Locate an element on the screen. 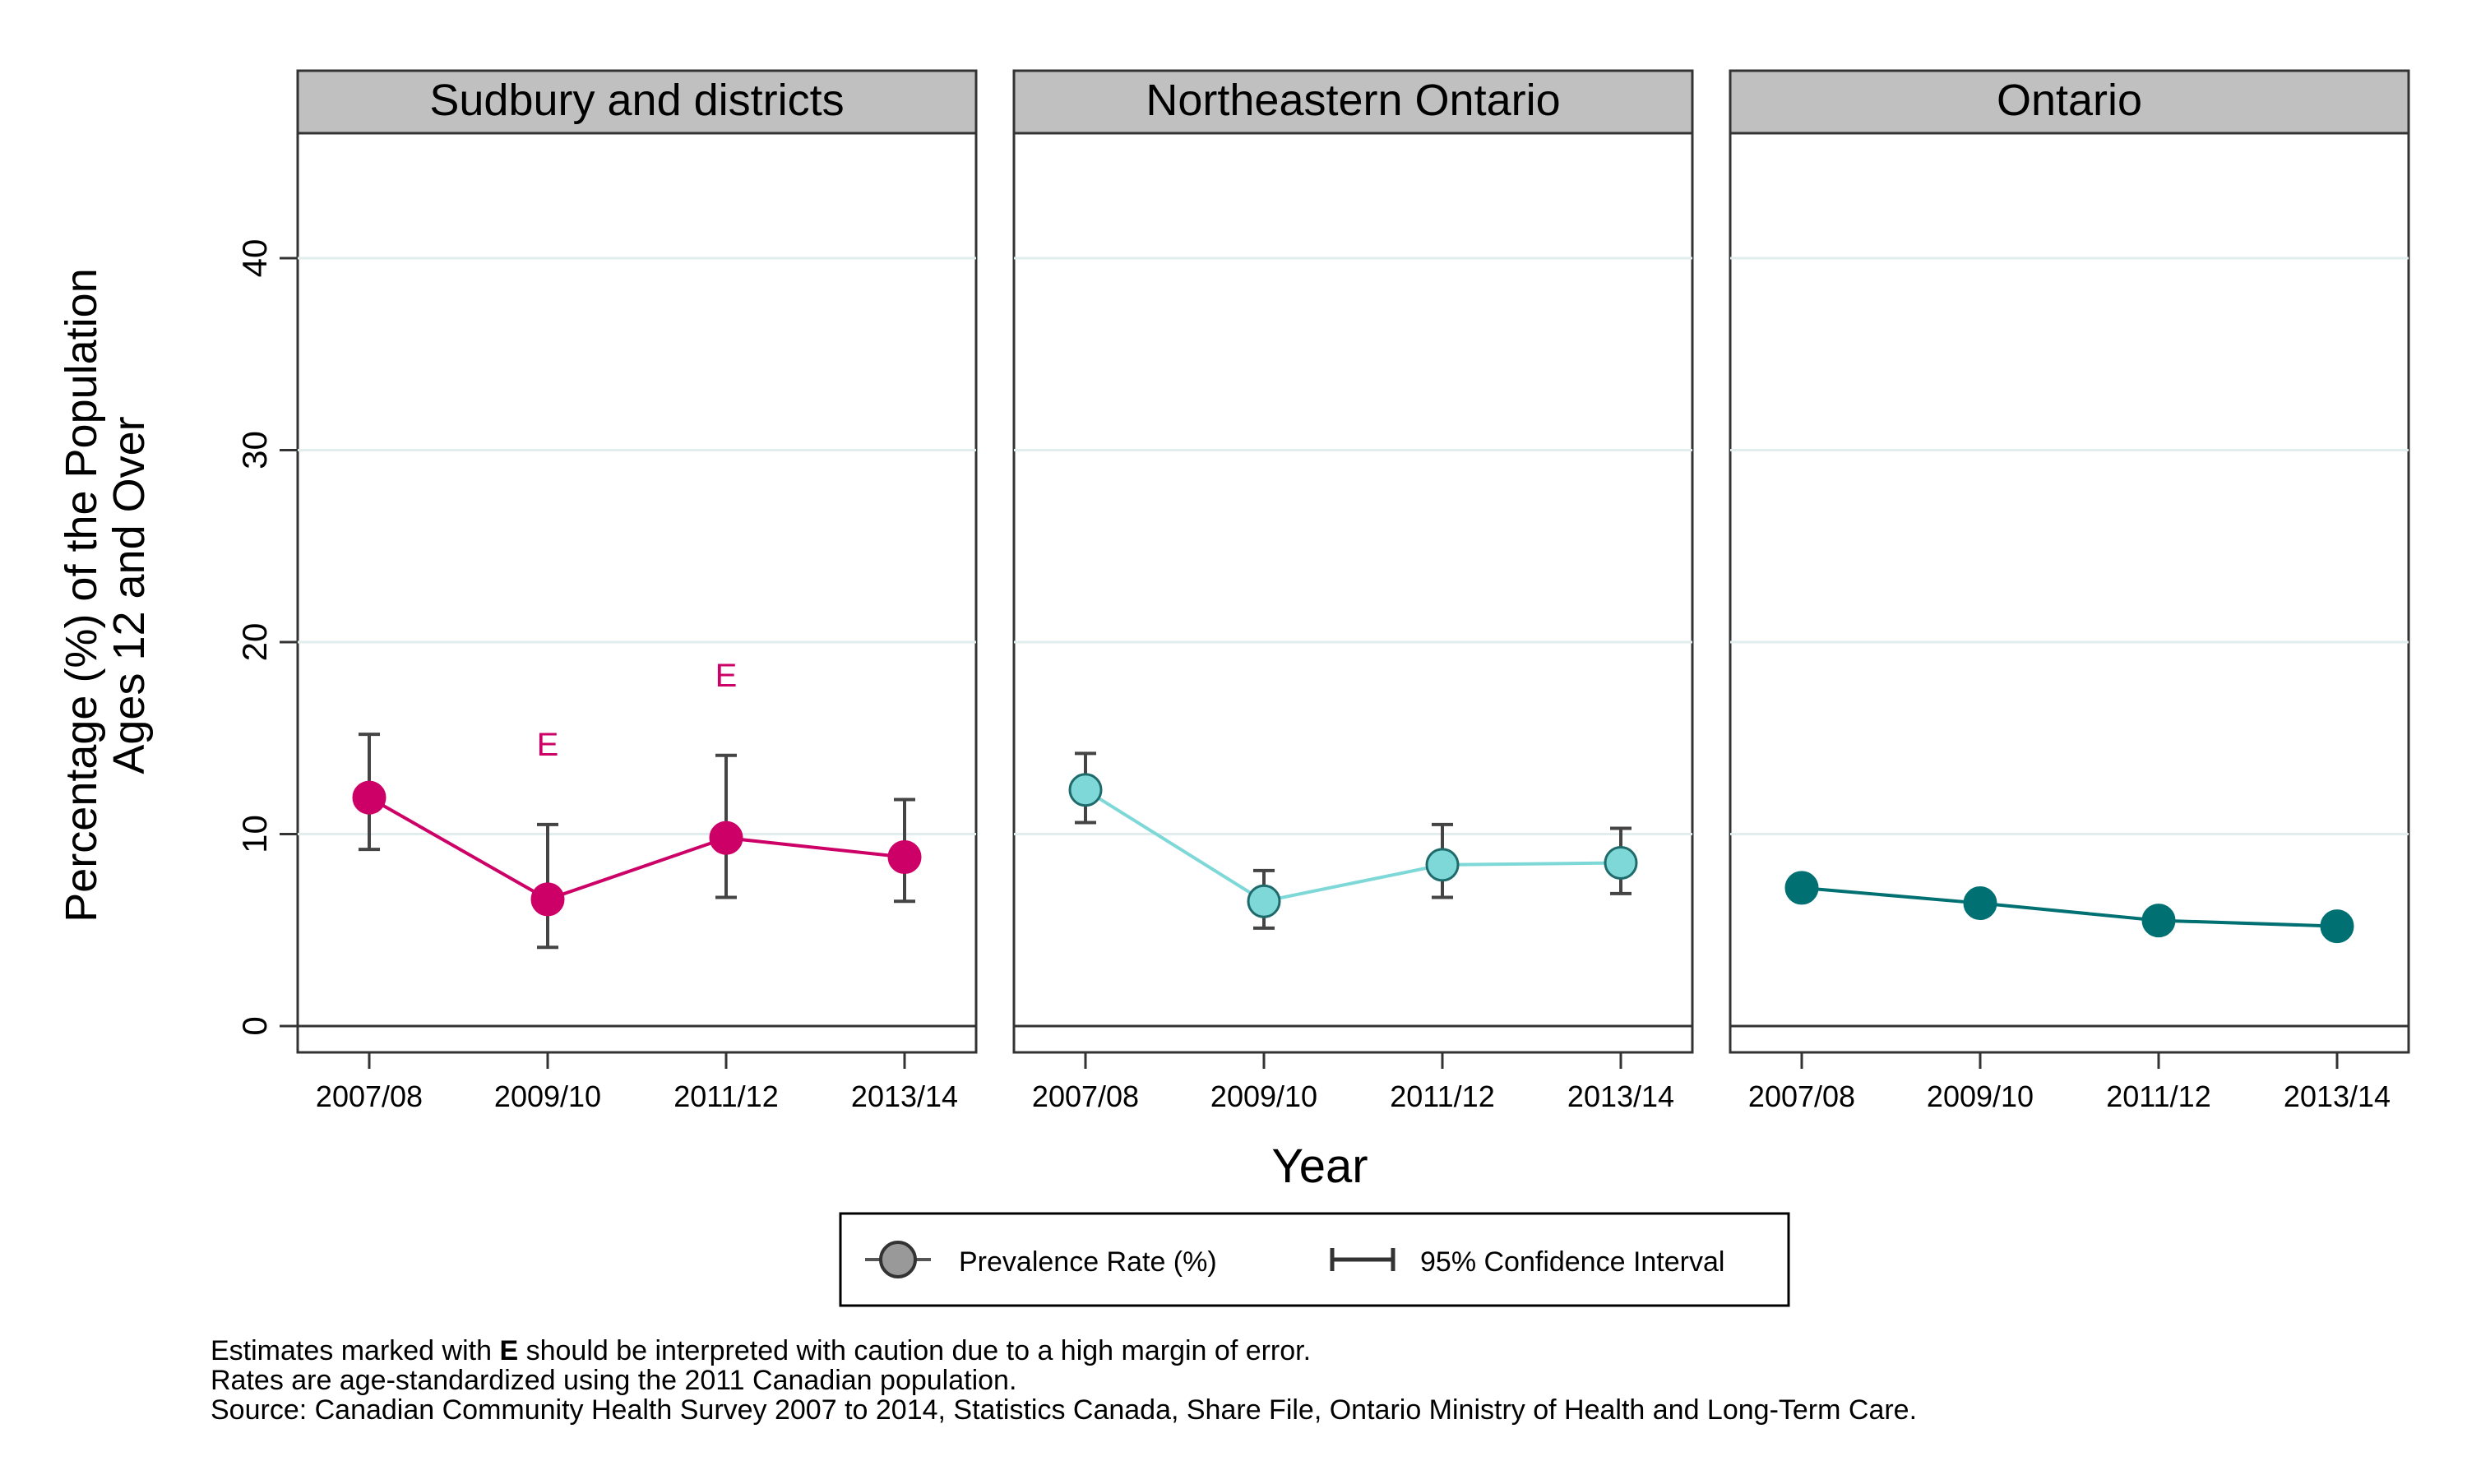 This screenshot has height=1484, width=2467. legend-box is located at coordinates (1314, 1260).